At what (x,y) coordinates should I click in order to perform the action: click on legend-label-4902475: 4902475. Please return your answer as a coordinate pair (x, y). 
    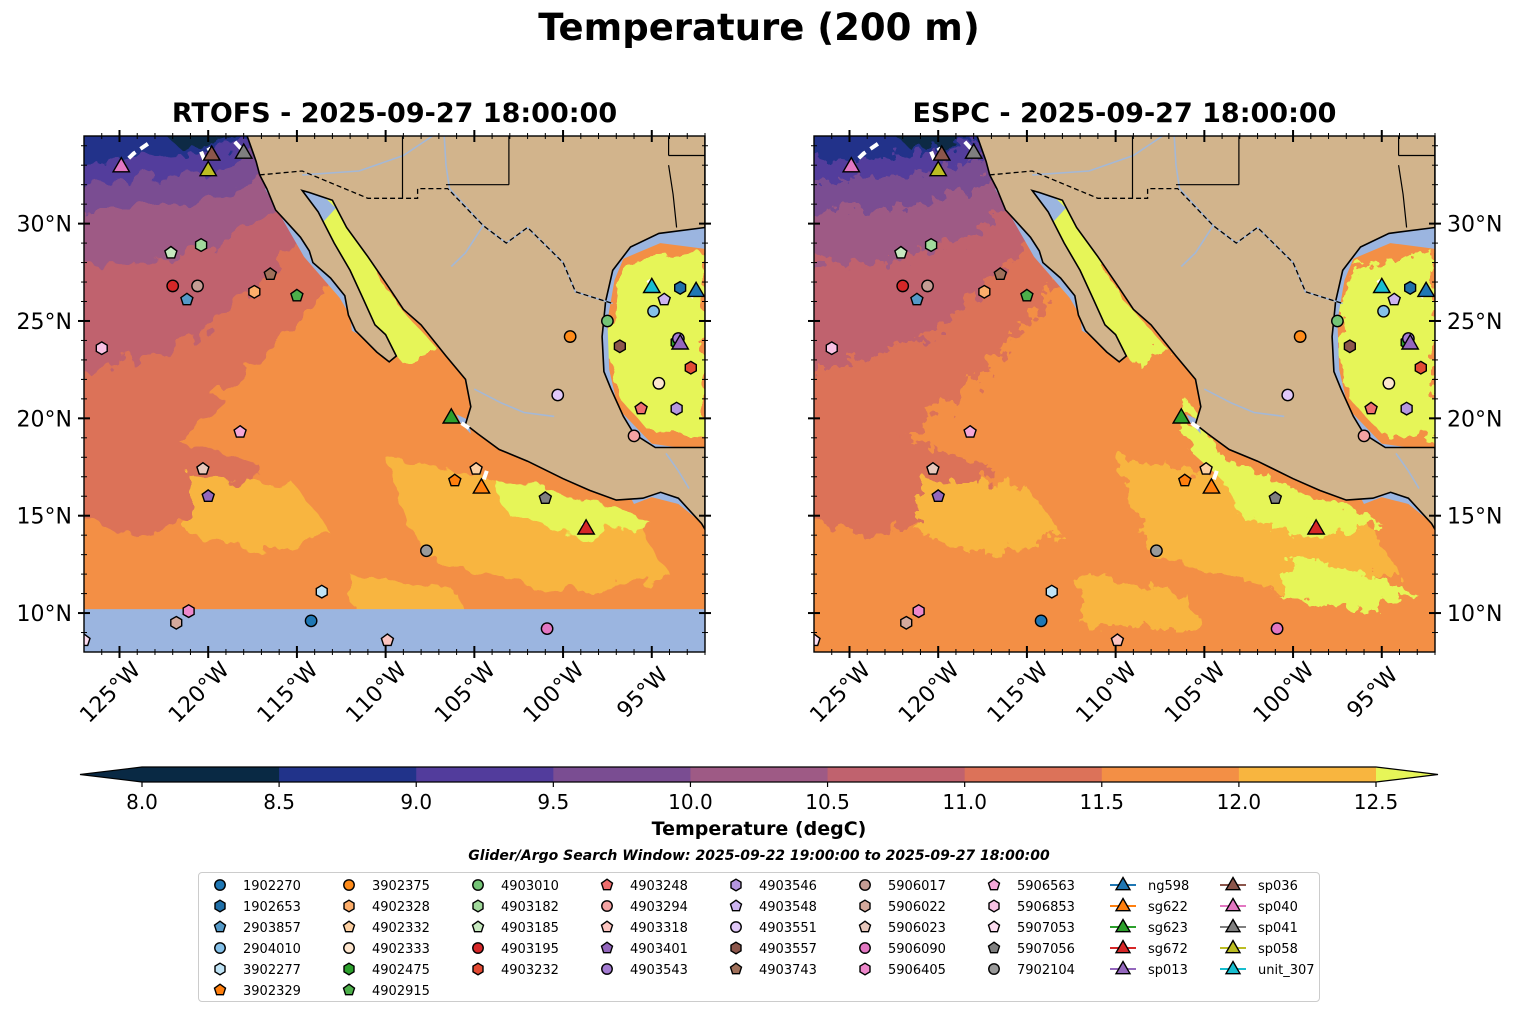
    Looking at the image, I should click on (401, 970).